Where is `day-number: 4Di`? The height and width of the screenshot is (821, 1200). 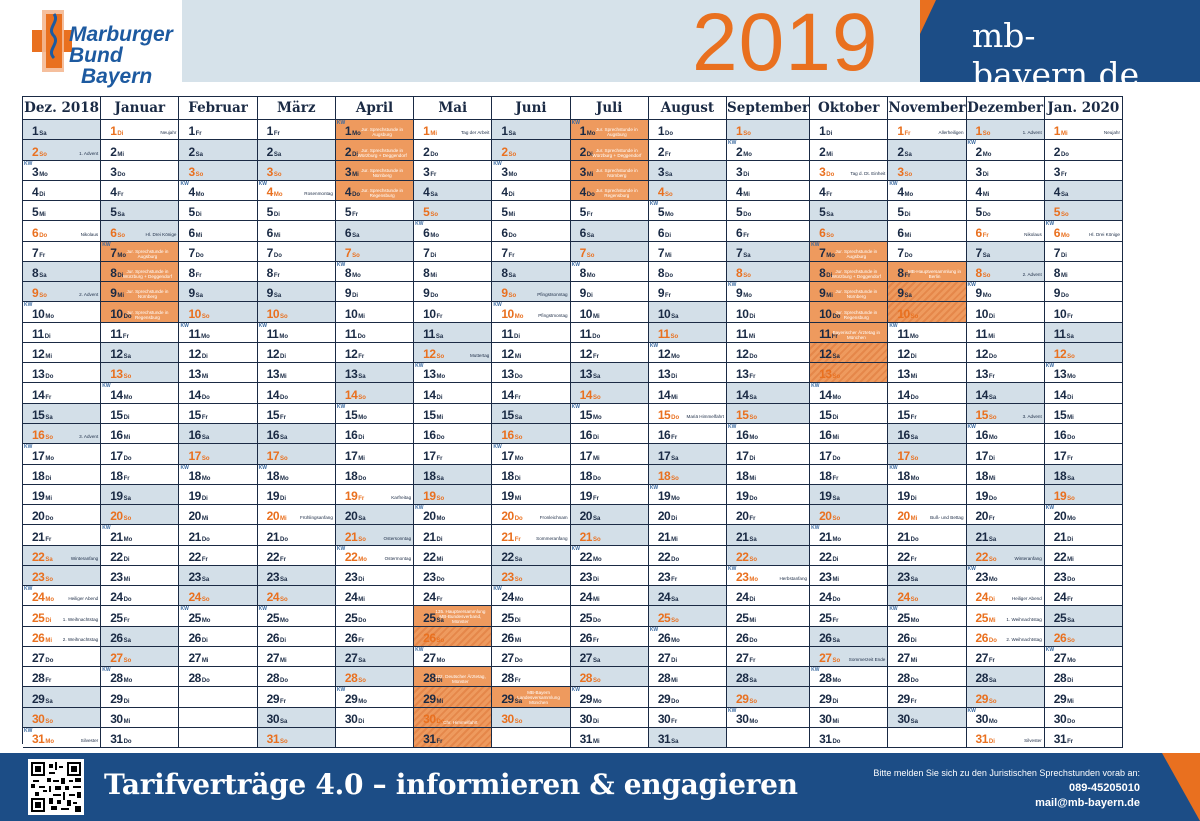 day-number: 4Di is located at coordinates (508, 192).